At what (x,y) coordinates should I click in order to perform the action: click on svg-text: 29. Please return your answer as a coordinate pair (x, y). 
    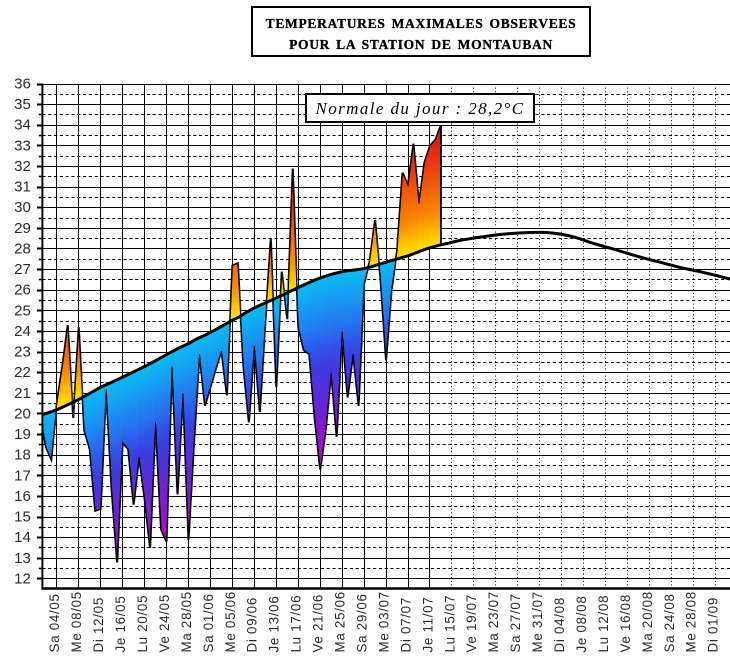
    Looking at the image, I should click on (22, 228).